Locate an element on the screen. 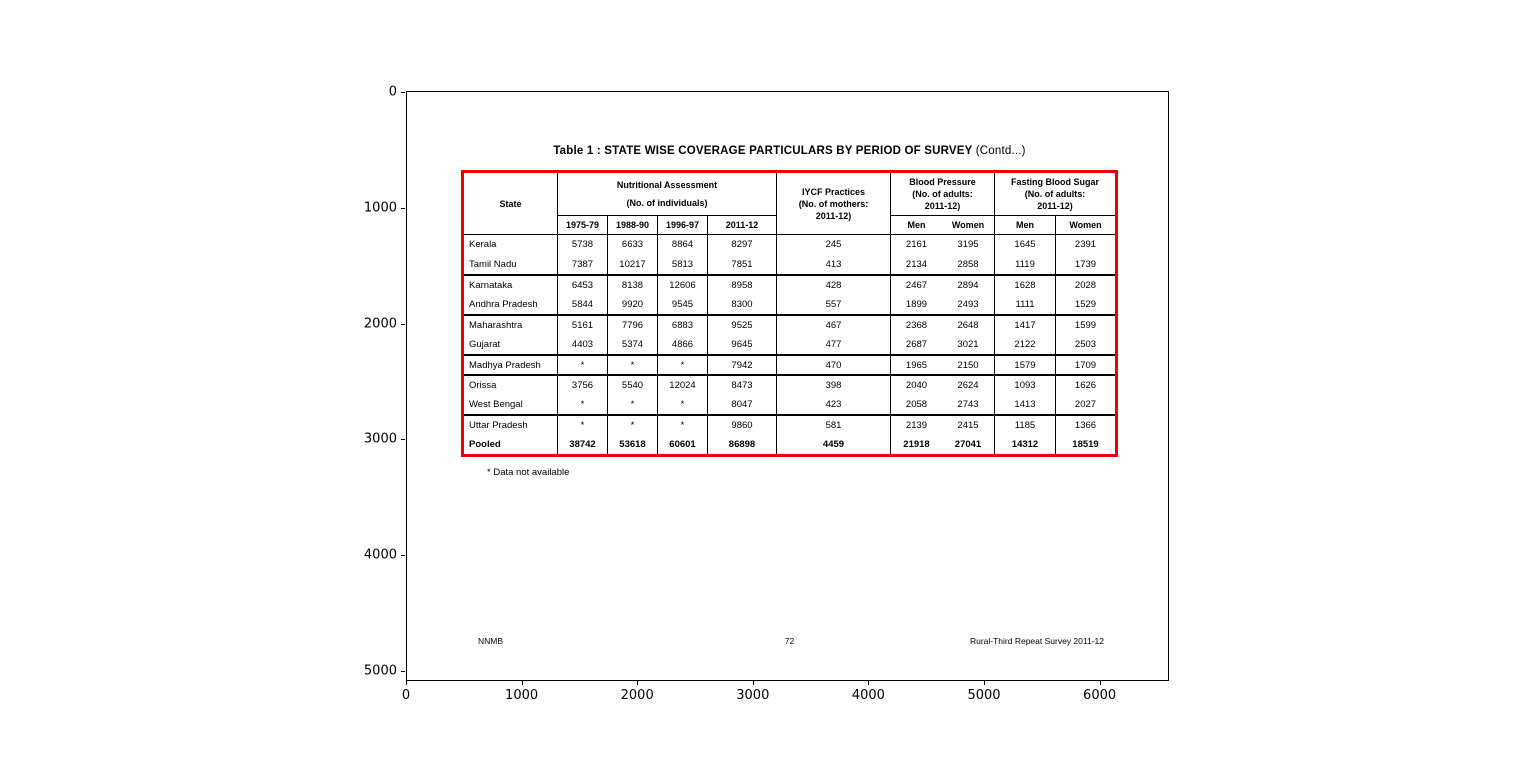 The height and width of the screenshot is (767, 1536). value-cell: 2150 is located at coordinates (968, 364).